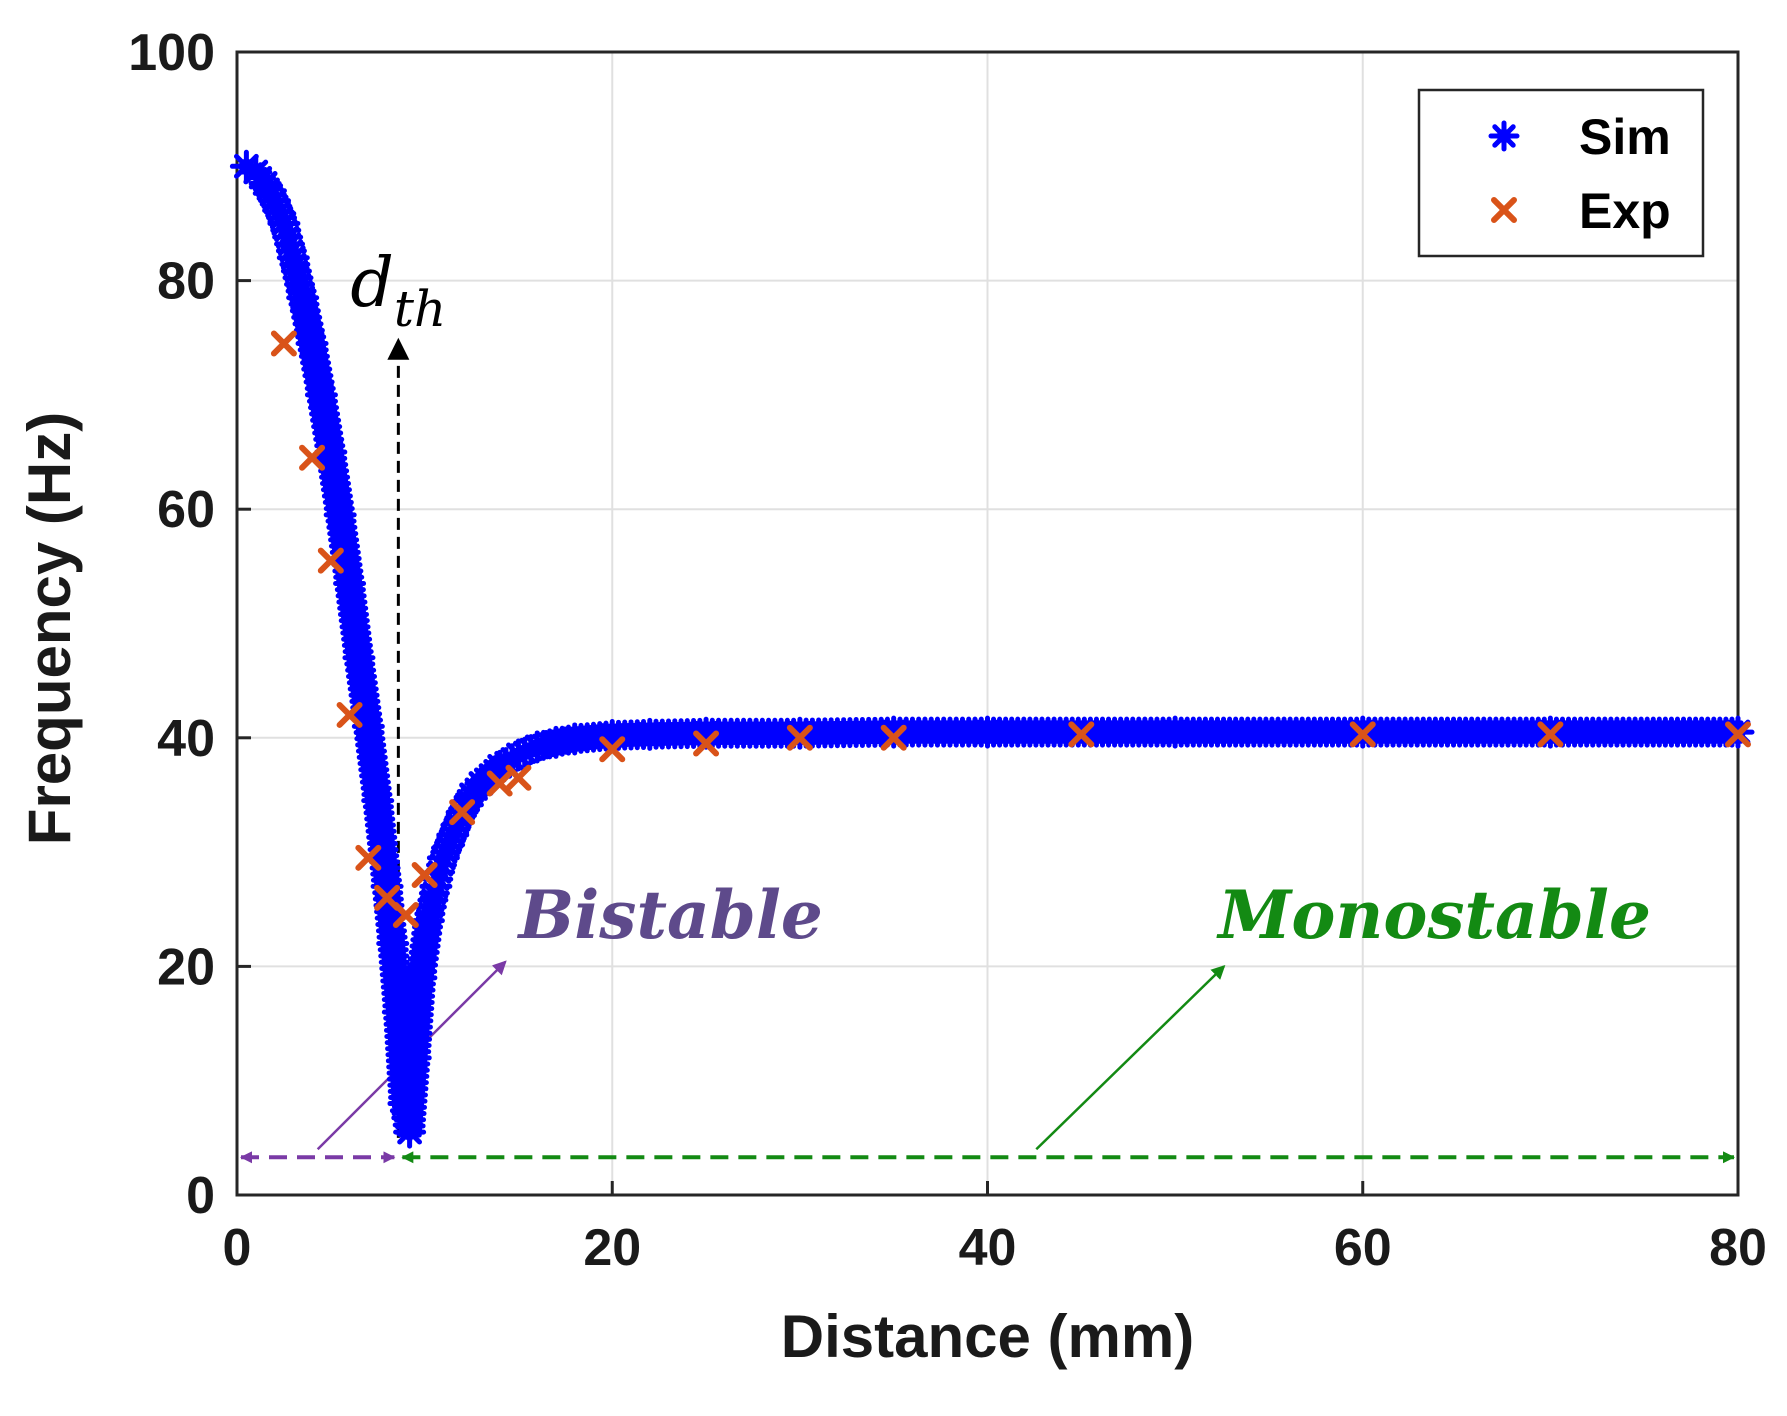  What do you see at coordinates (1130, 1058) in the screenshot?
I see `monostable-pointer` at bounding box center [1130, 1058].